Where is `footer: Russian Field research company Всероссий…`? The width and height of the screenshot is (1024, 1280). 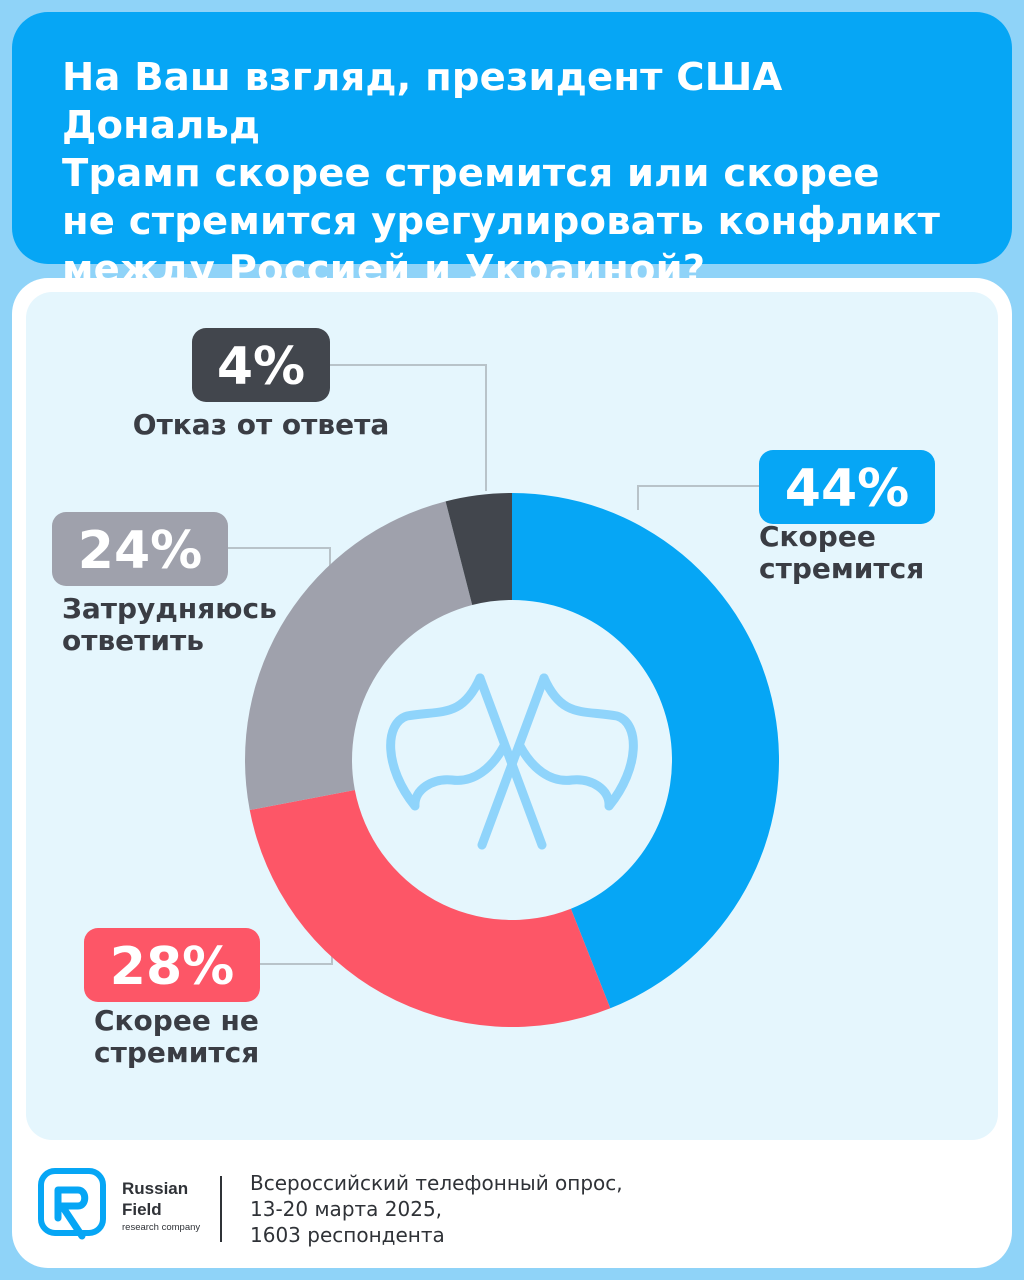 footer: Russian Field research company Всероссий… is located at coordinates (513, 1213).